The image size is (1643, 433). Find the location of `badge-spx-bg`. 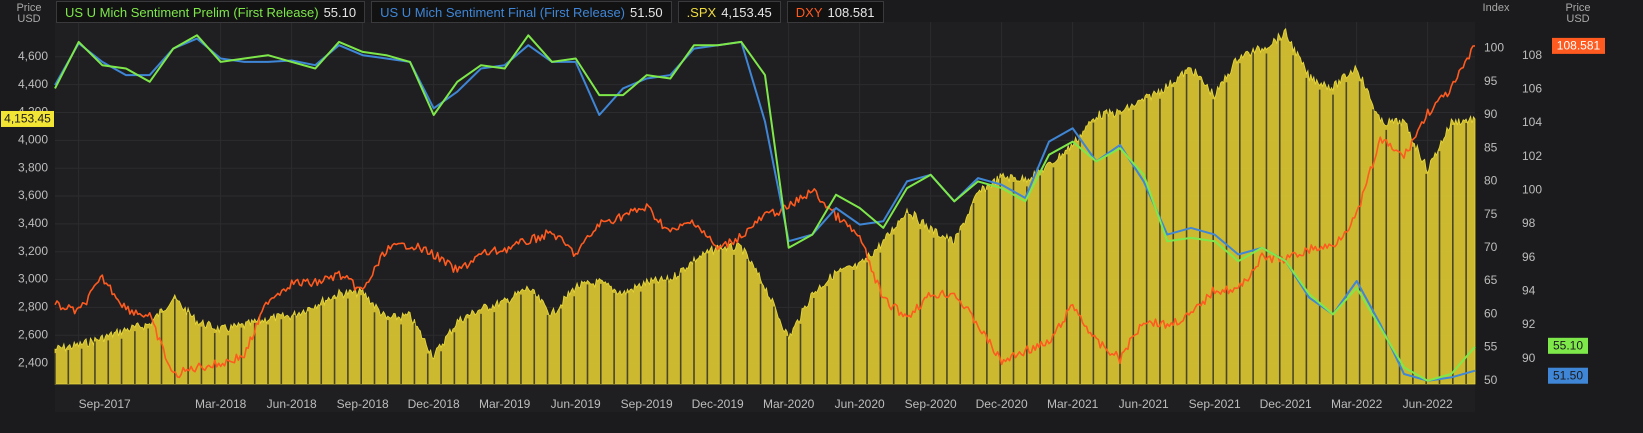

badge-spx-bg is located at coordinates (27, 118).